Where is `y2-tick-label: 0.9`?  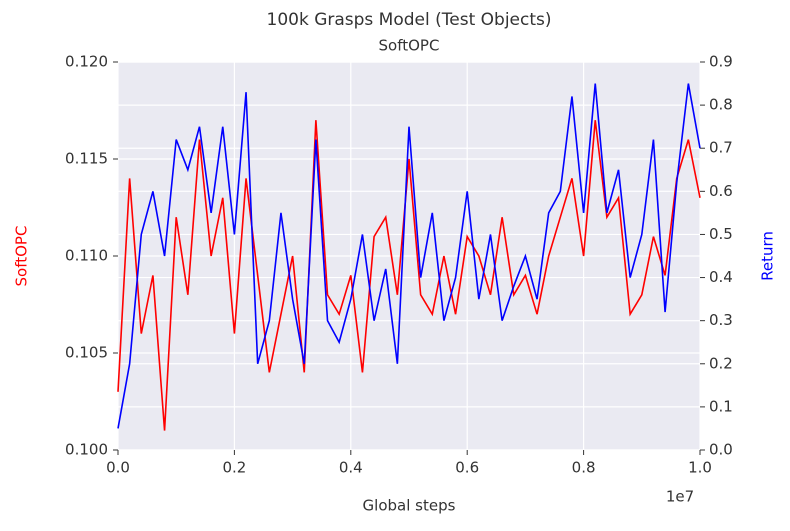 y2-tick-label: 0.9 is located at coordinates (721, 62).